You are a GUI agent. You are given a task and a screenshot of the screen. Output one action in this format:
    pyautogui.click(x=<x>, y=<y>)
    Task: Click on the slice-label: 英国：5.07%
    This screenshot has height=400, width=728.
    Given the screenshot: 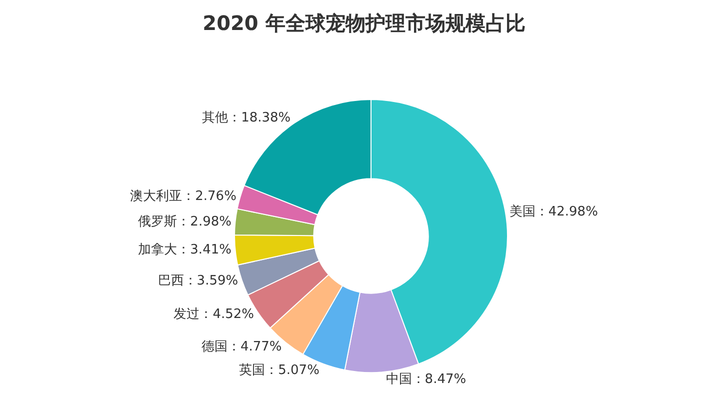 What is the action you would take?
    pyautogui.click(x=279, y=370)
    